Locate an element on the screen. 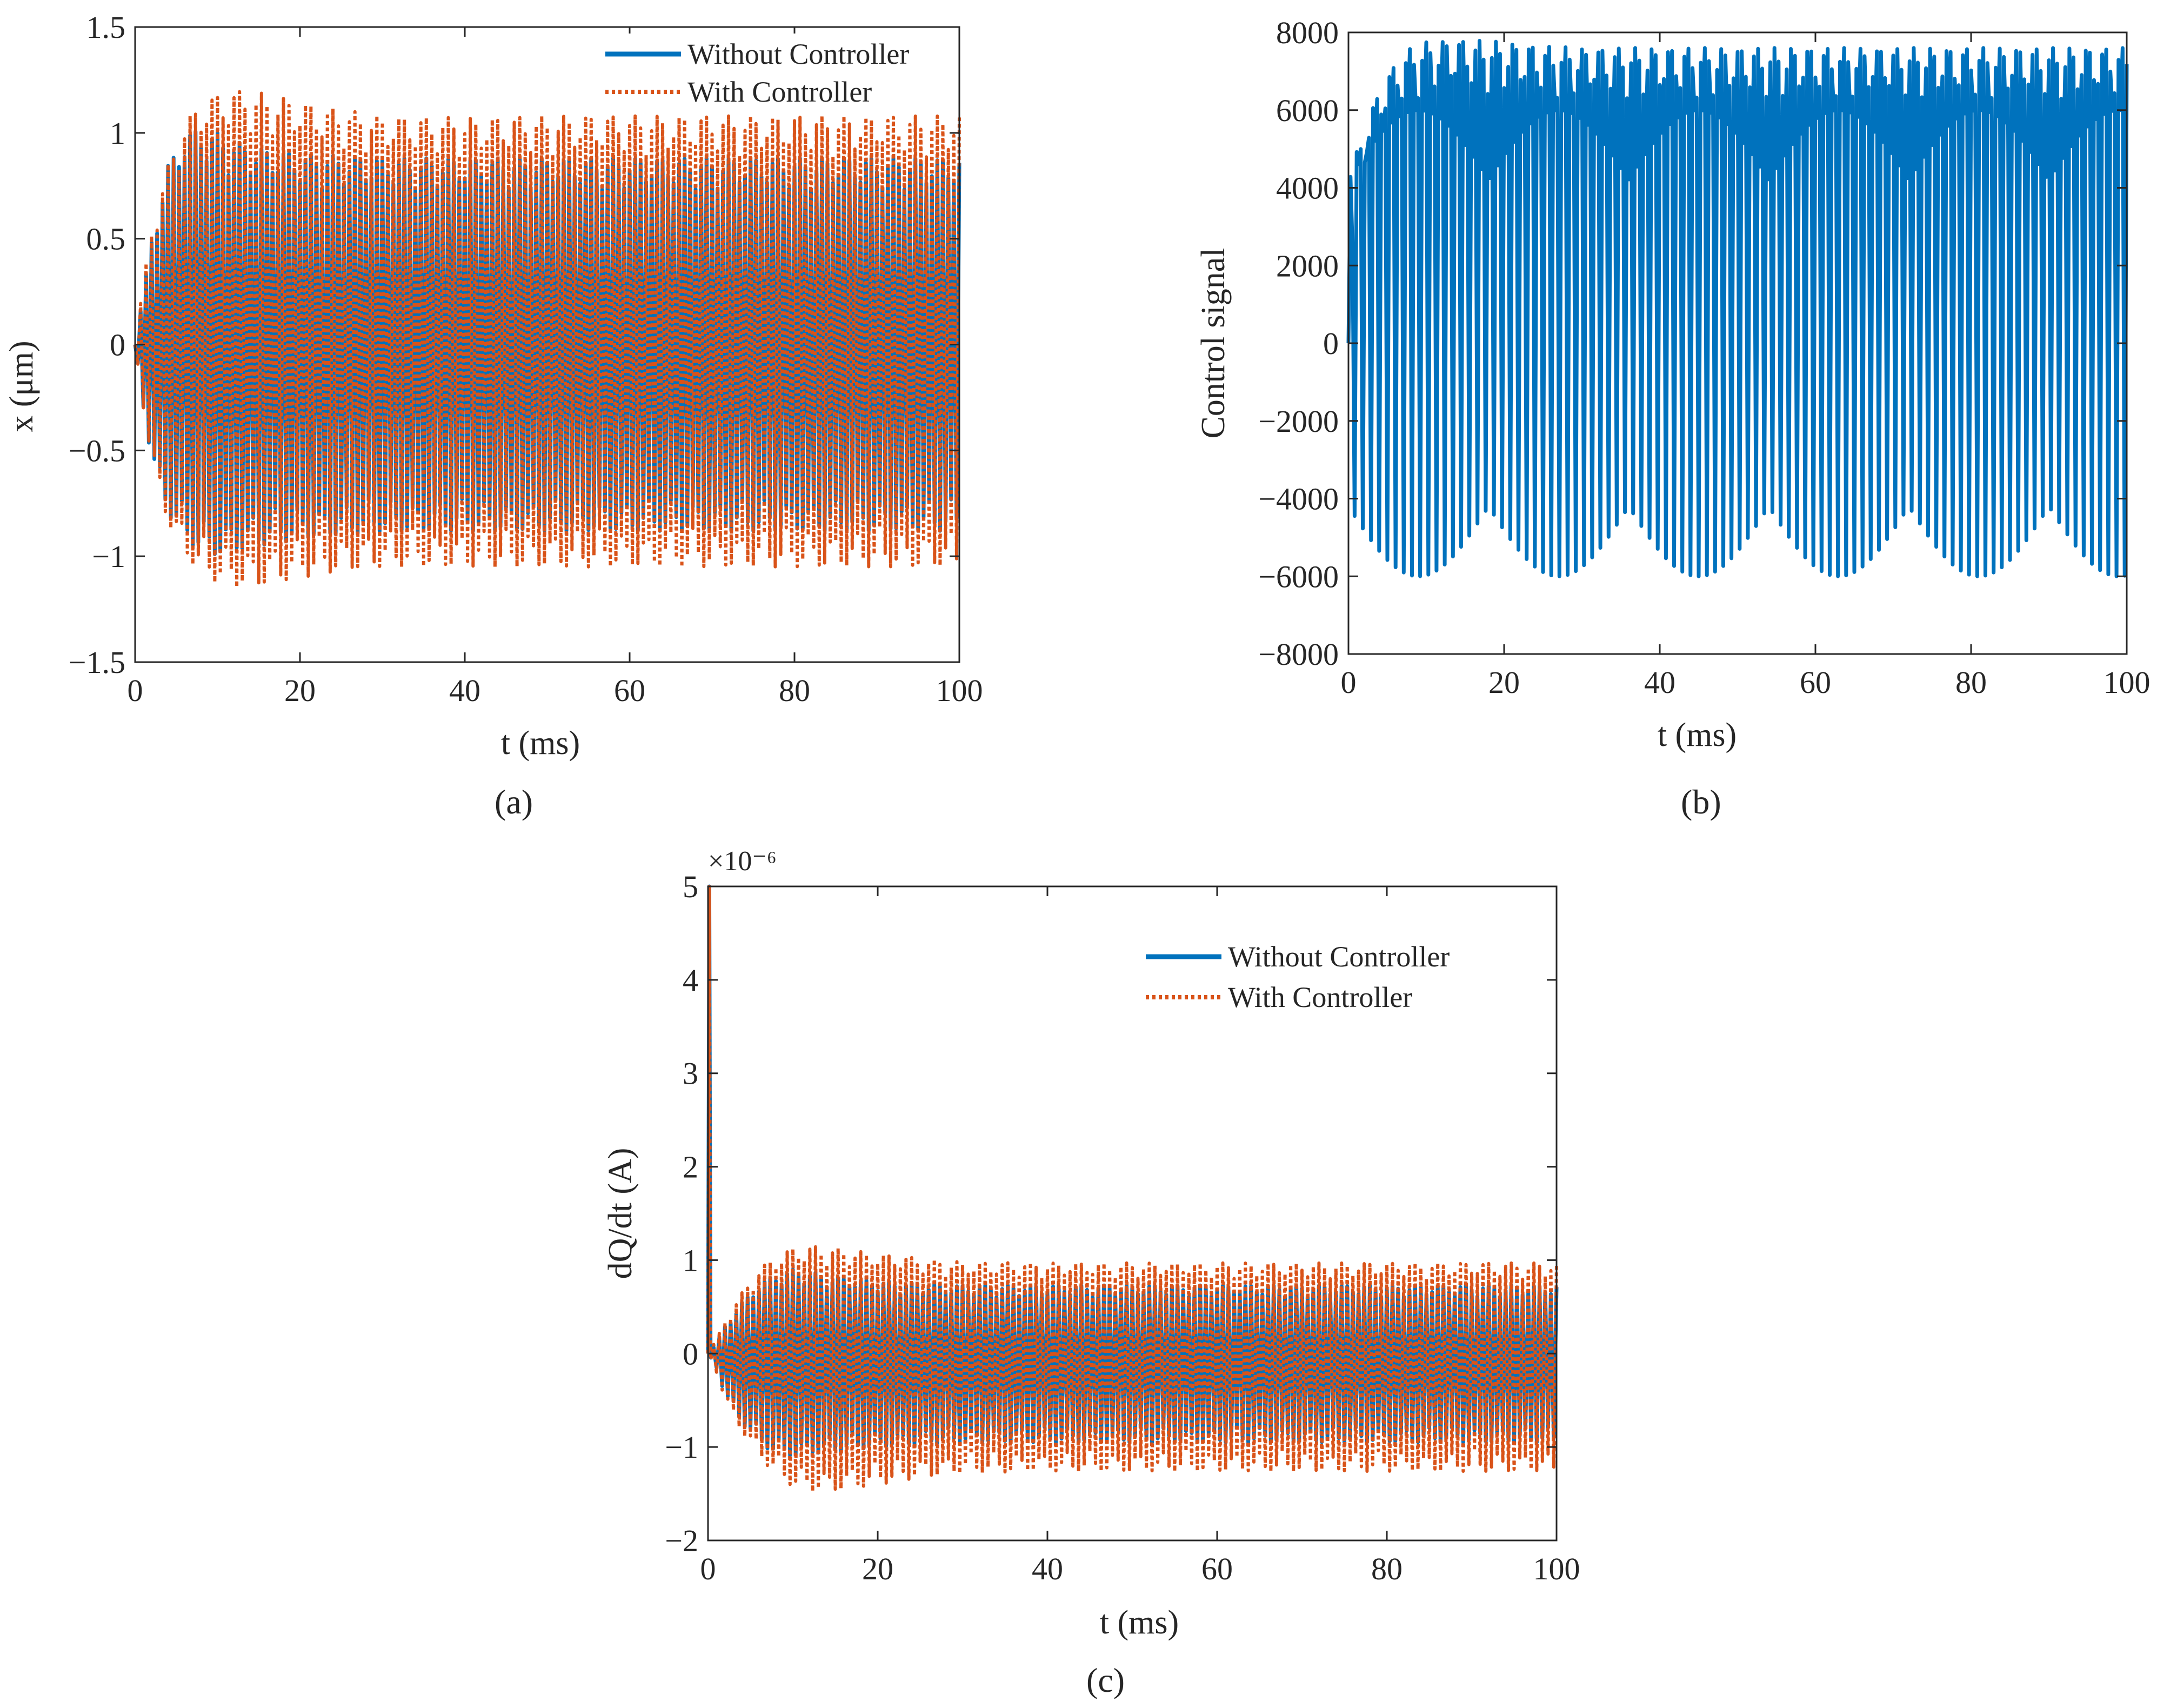 The image size is (2157, 1708). legend-a: Without Controller With Controller is located at coordinates (773, 74).